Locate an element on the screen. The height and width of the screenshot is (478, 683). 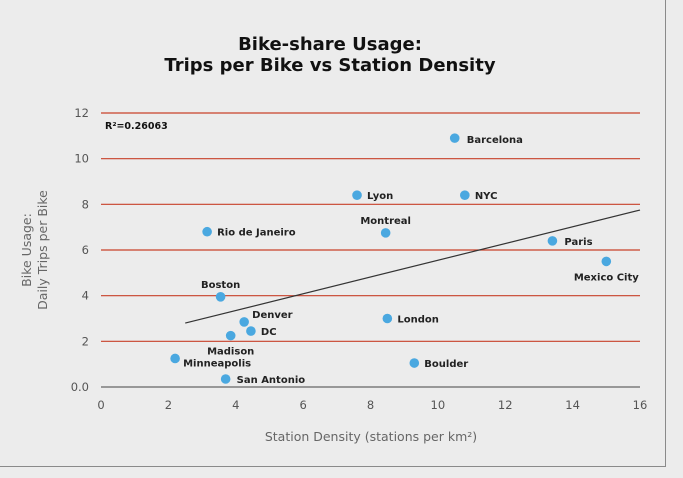
x-tick-label: 6 is located at coordinates (302, 405).